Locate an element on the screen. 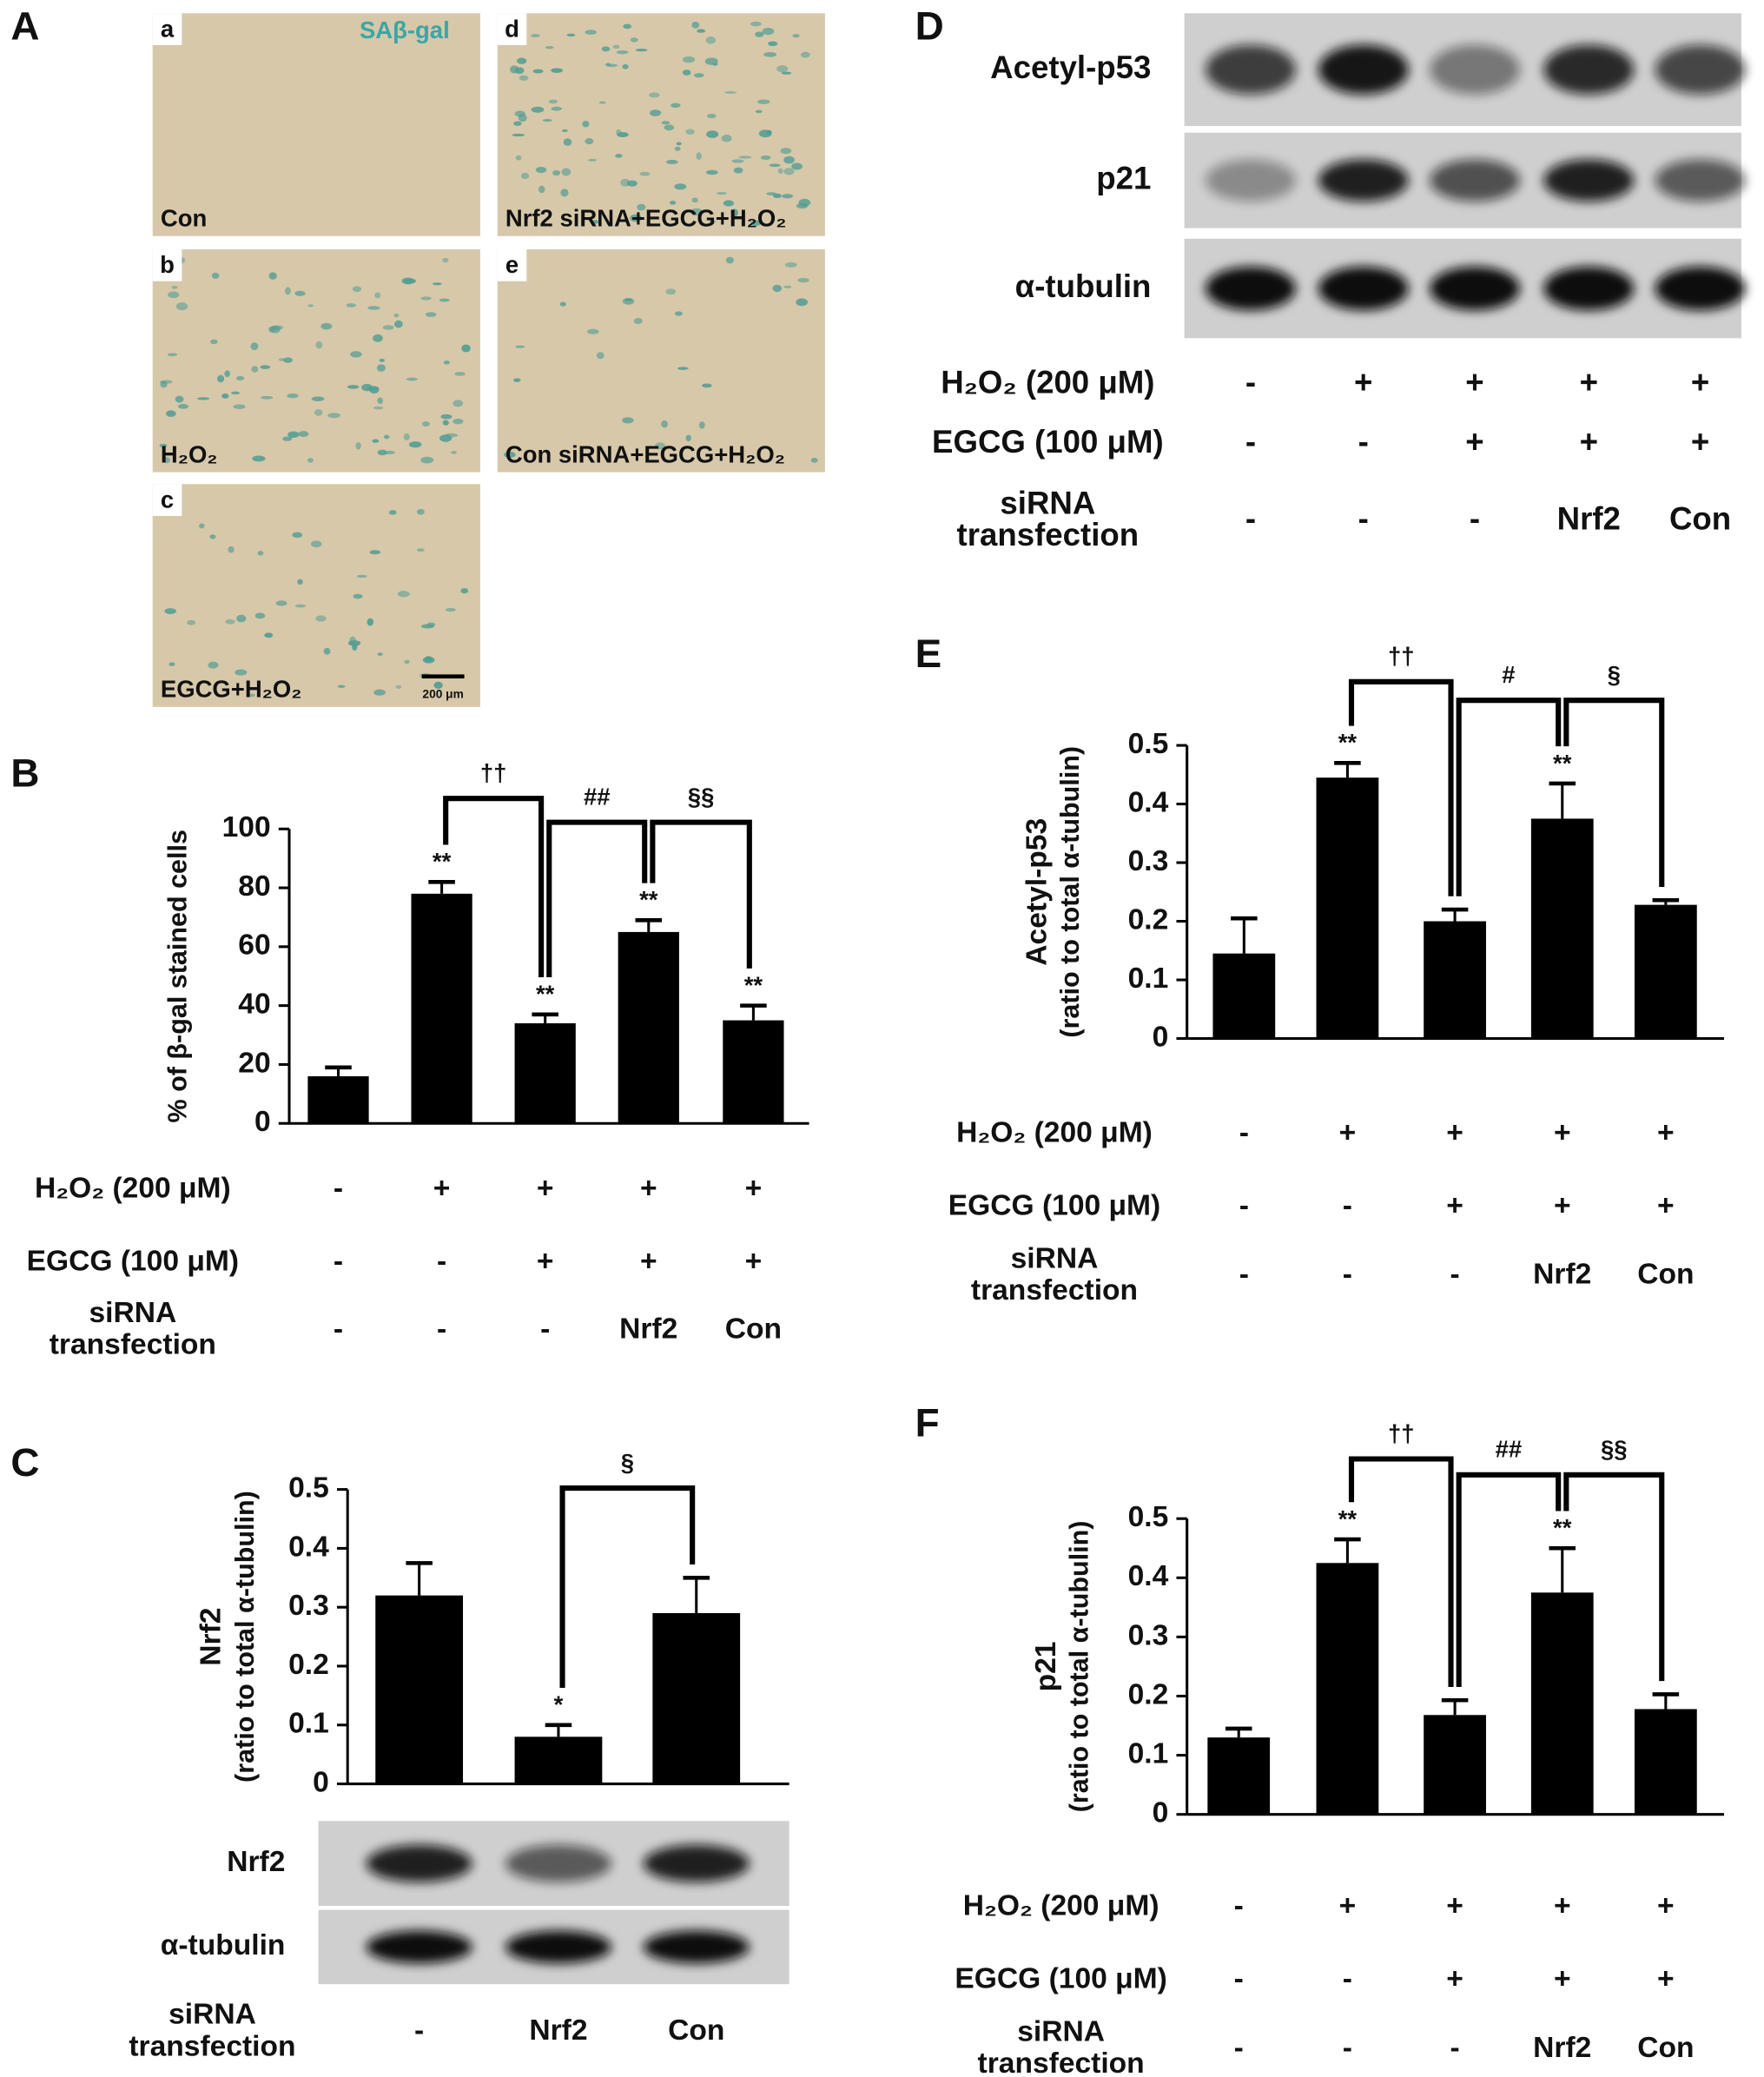  letter-box is located at coordinates (512, 265).